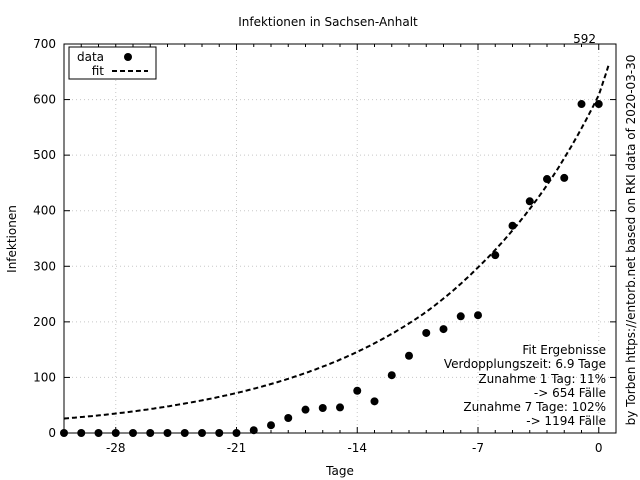 This screenshot has height=480, width=640. Describe the element at coordinates (584, 39) in the screenshot. I see `last-value-label: 592` at that location.